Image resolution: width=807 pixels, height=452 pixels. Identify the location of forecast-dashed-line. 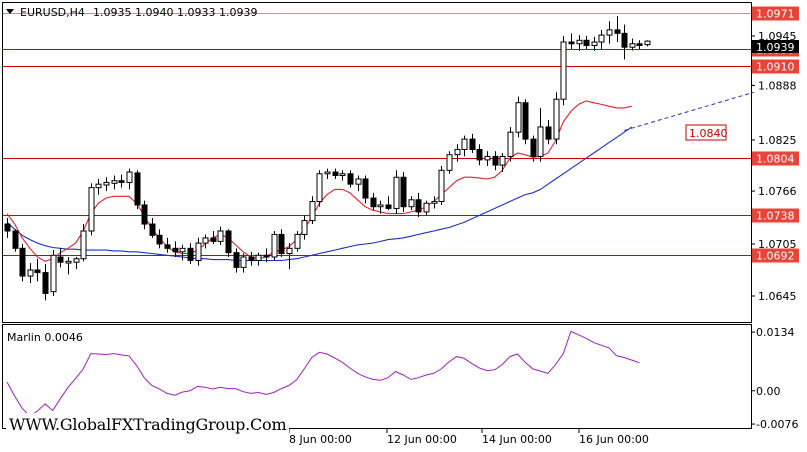
(689, 111).